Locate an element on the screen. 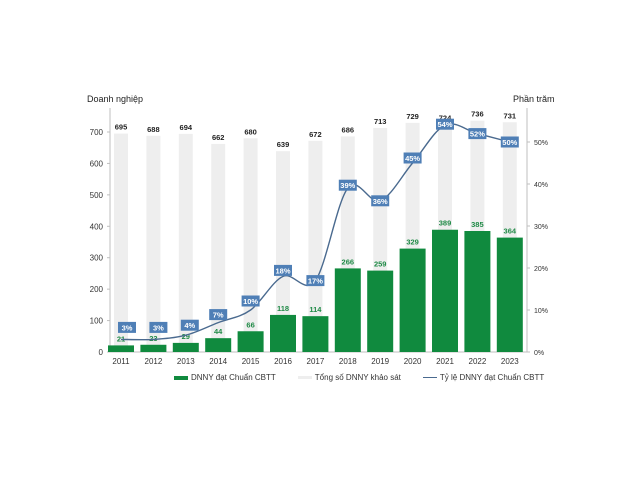 The width and height of the screenshot is (640, 480). x-tick-label: 2016 is located at coordinates (283, 361).